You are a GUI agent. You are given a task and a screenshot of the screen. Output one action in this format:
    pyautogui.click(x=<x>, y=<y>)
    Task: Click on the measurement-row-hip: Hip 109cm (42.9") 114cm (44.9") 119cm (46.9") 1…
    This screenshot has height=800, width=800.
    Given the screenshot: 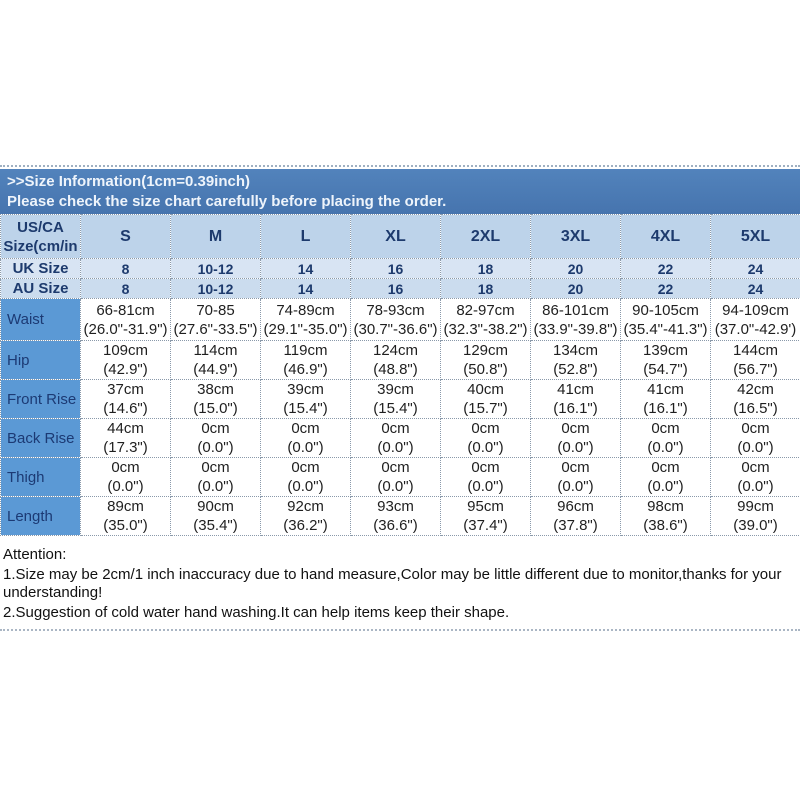 What is the action you would take?
    pyautogui.click(x=400, y=360)
    